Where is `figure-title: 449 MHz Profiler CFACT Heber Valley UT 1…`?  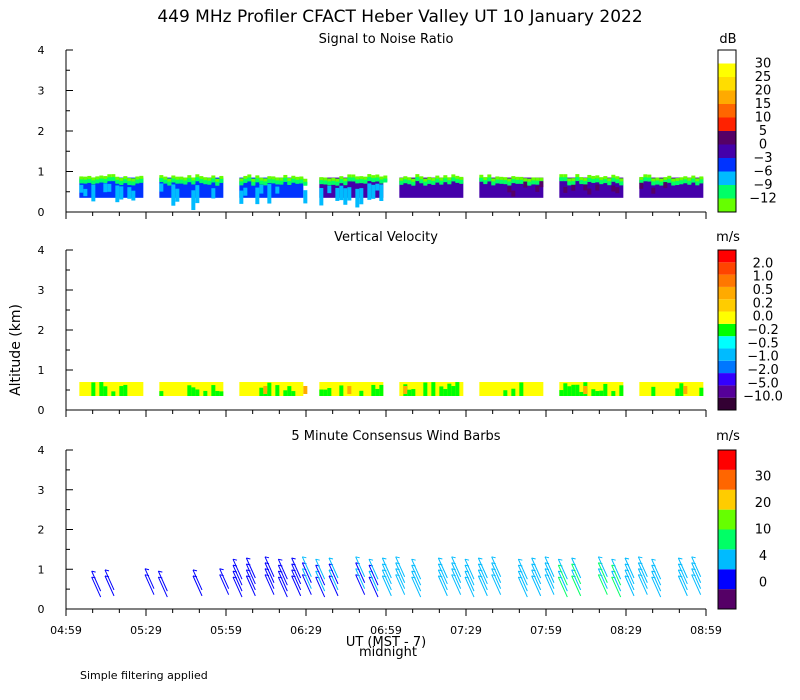 figure-title: 449 MHz Profiler CFACT Heber Valley UT 1… is located at coordinates (399, 17).